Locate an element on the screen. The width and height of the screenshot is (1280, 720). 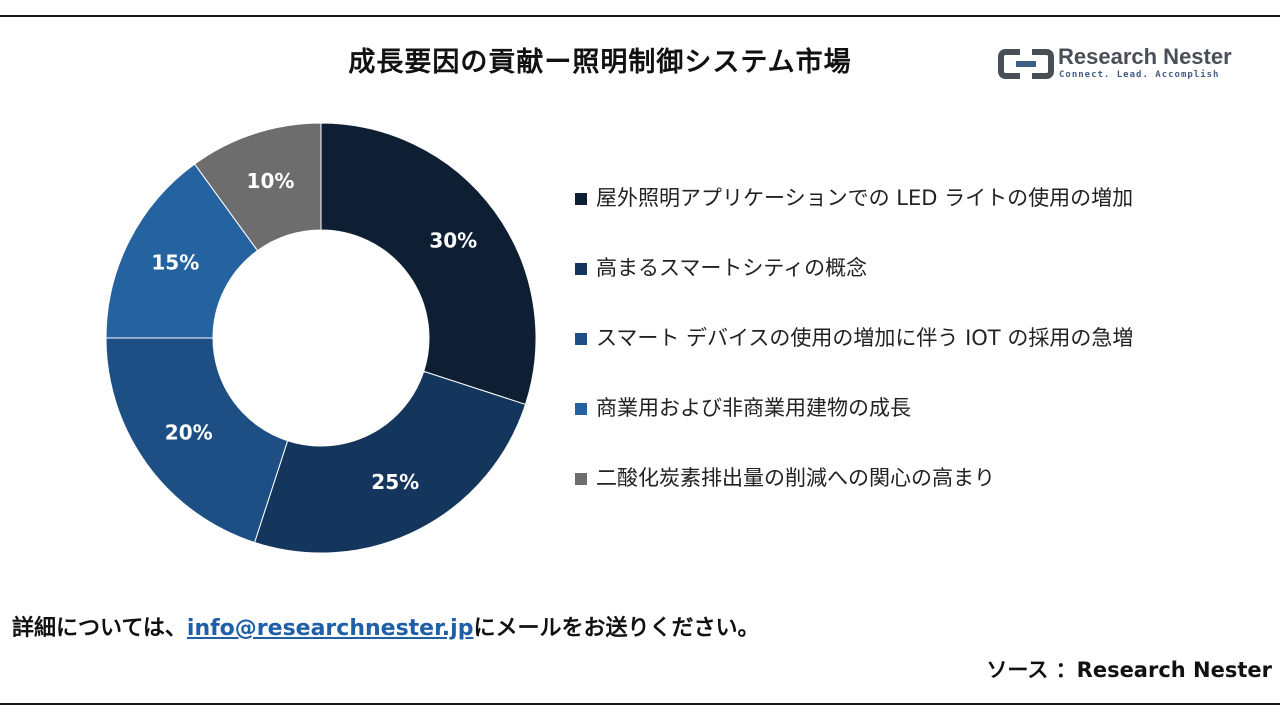
bottom-rule is located at coordinates (640, 704).